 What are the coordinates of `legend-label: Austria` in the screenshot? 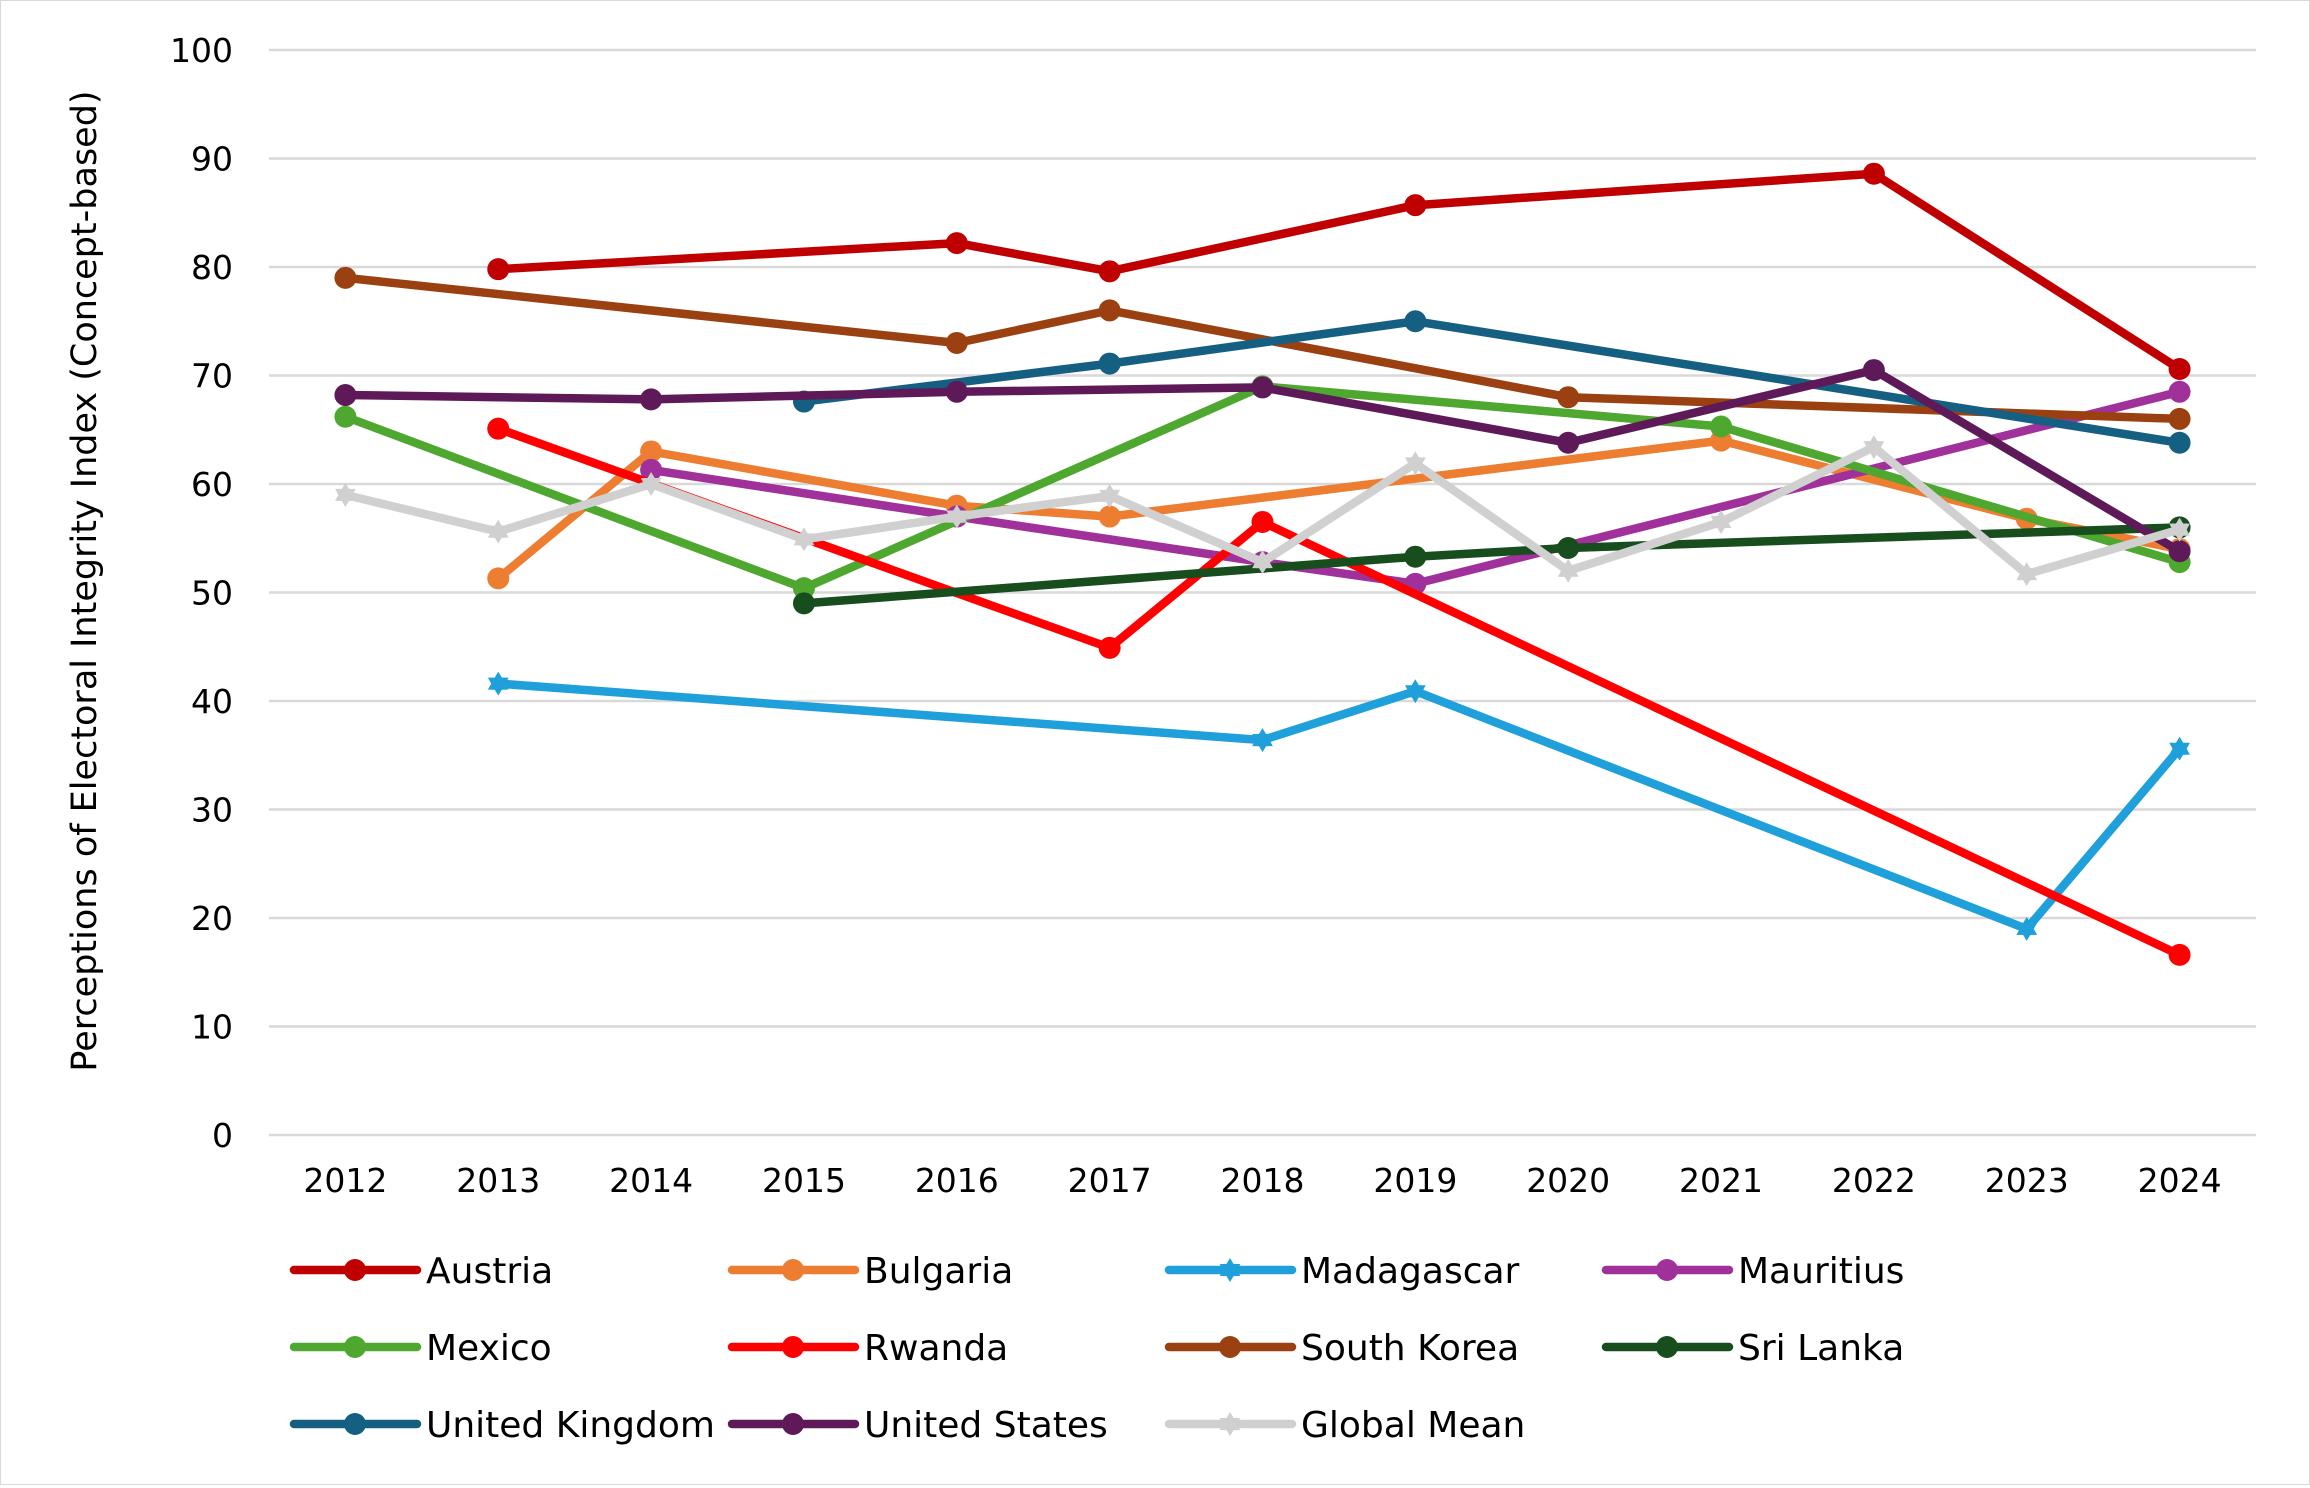 It's located at (489, 1271).